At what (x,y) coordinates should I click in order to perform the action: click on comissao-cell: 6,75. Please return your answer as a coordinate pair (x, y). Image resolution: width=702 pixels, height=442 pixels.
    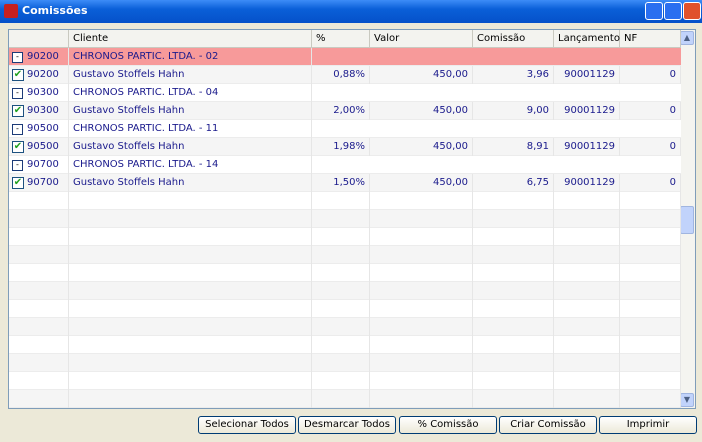
    Looking at the image, I should click on (513, 183).